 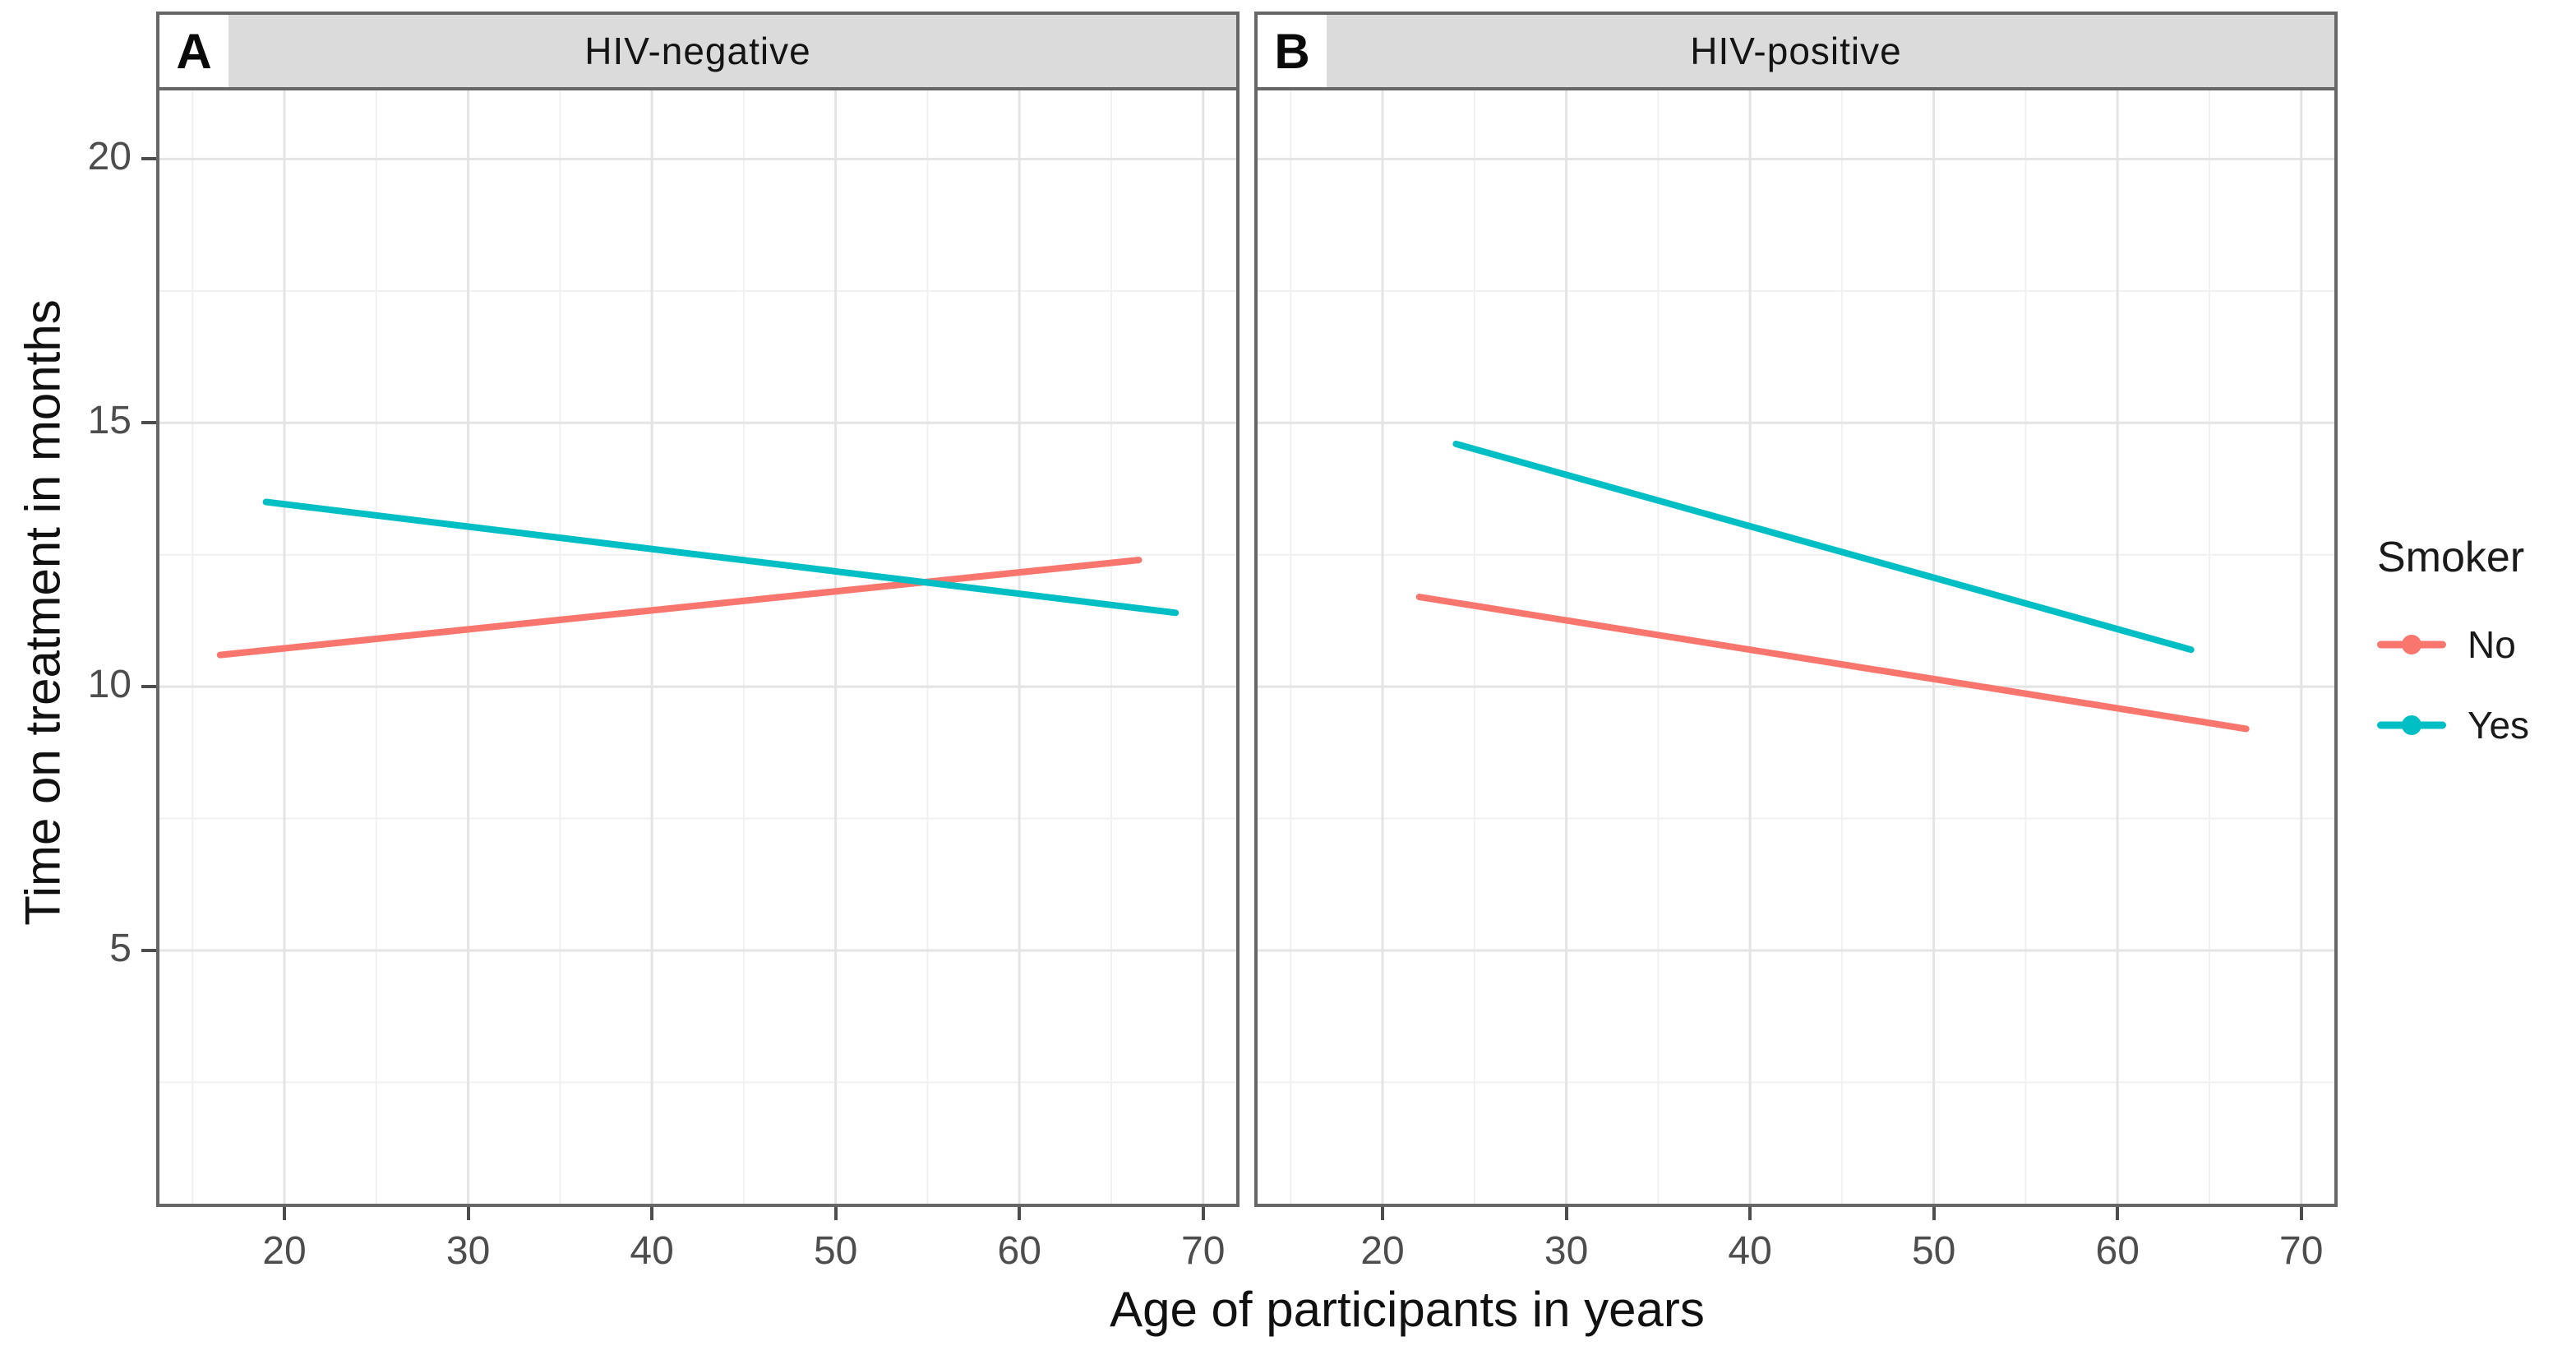 I want to click on legend-item-no: No, so click(x=2475, y=644).